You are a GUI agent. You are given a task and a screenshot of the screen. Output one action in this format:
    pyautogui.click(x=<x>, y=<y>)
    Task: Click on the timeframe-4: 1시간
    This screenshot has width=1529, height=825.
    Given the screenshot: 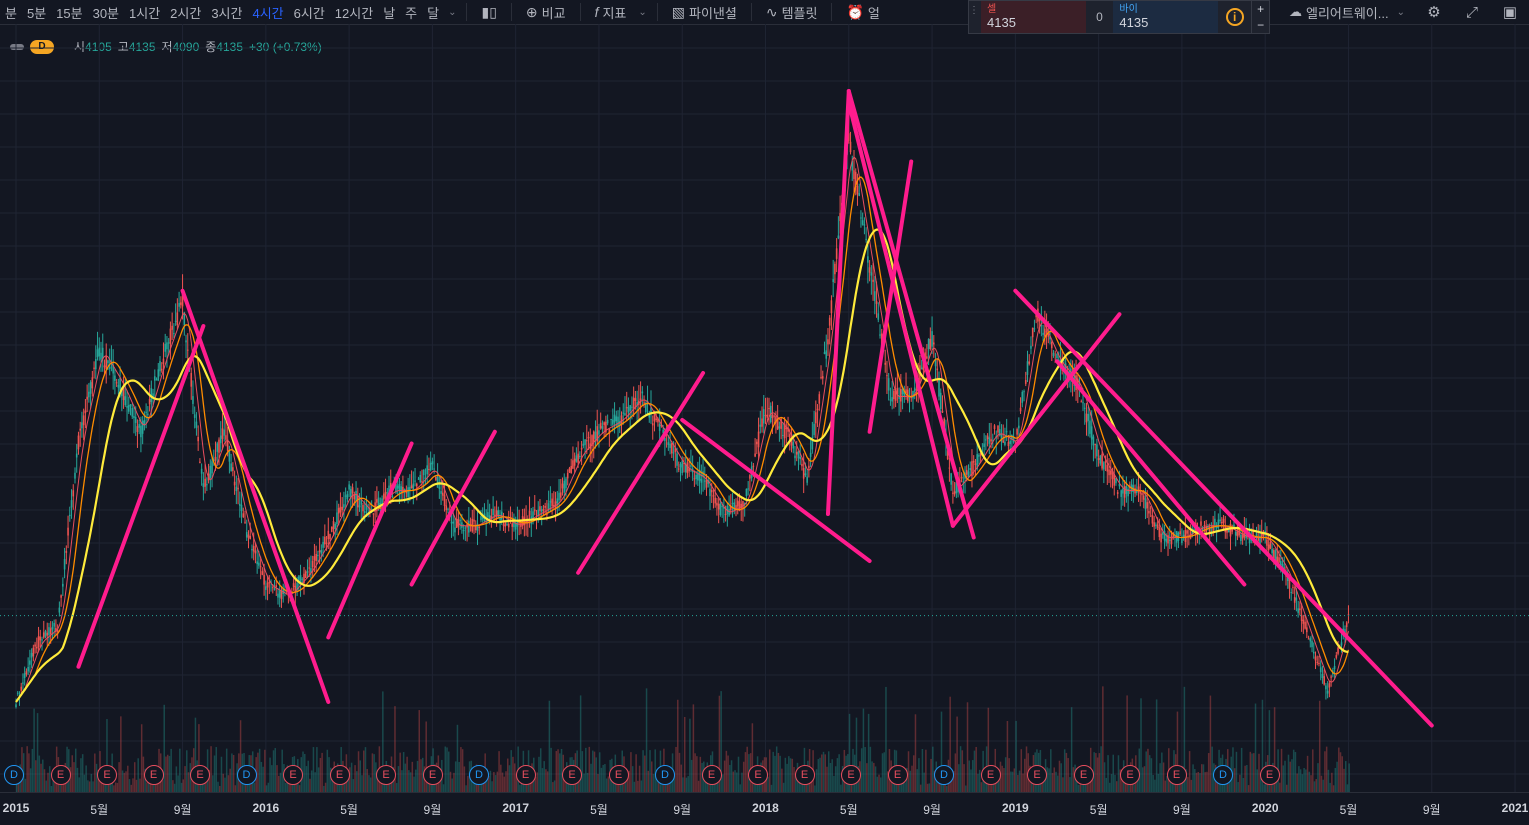 What is the action you would take?
    pyautogui.click(x=145, y=13)
    